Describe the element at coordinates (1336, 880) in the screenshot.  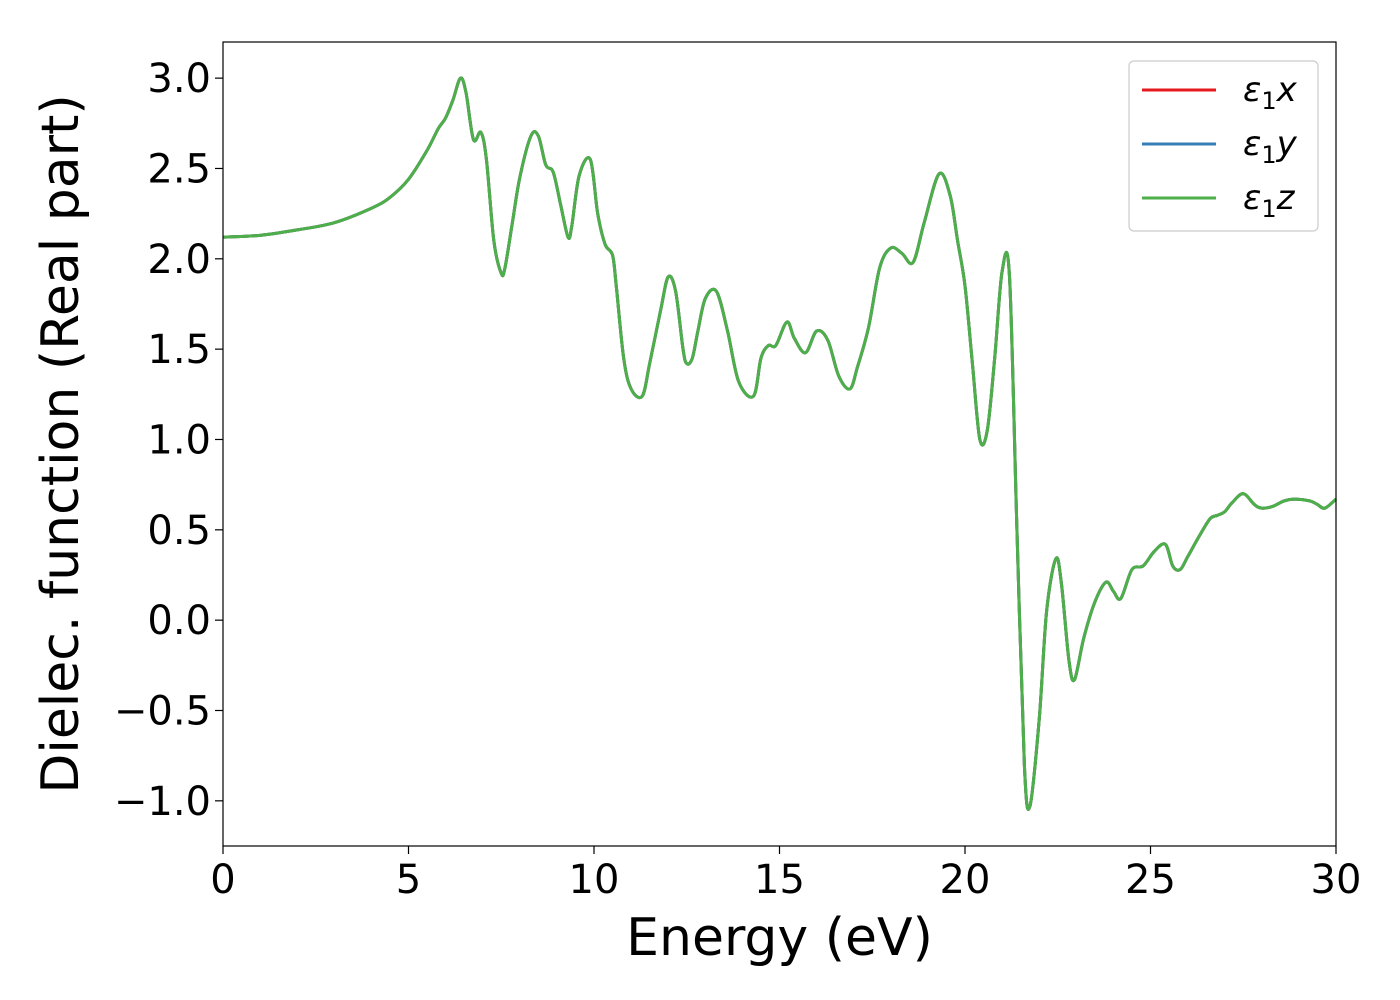
I see `x-tick-label: 30` at that location.